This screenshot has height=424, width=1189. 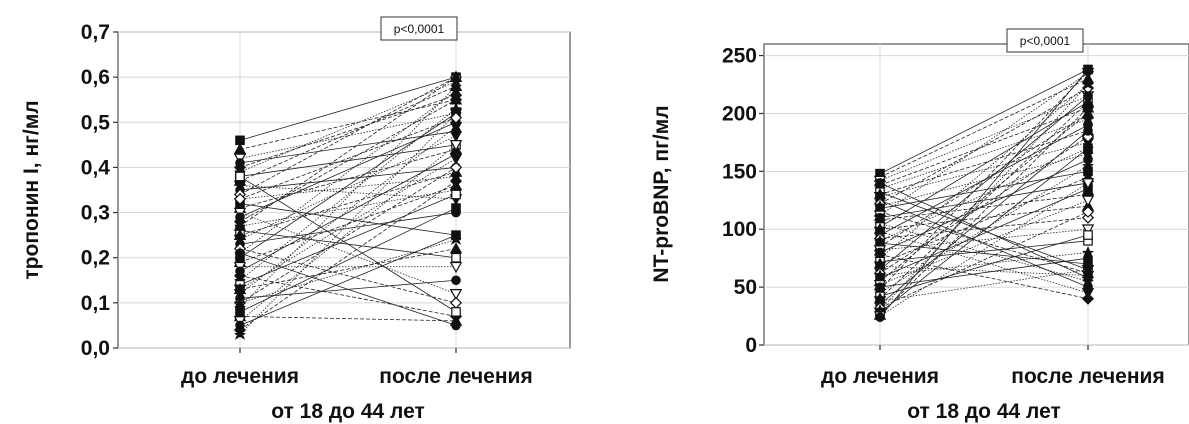 I want to click on y-tick-label: 200, so click(x=739, y=113).